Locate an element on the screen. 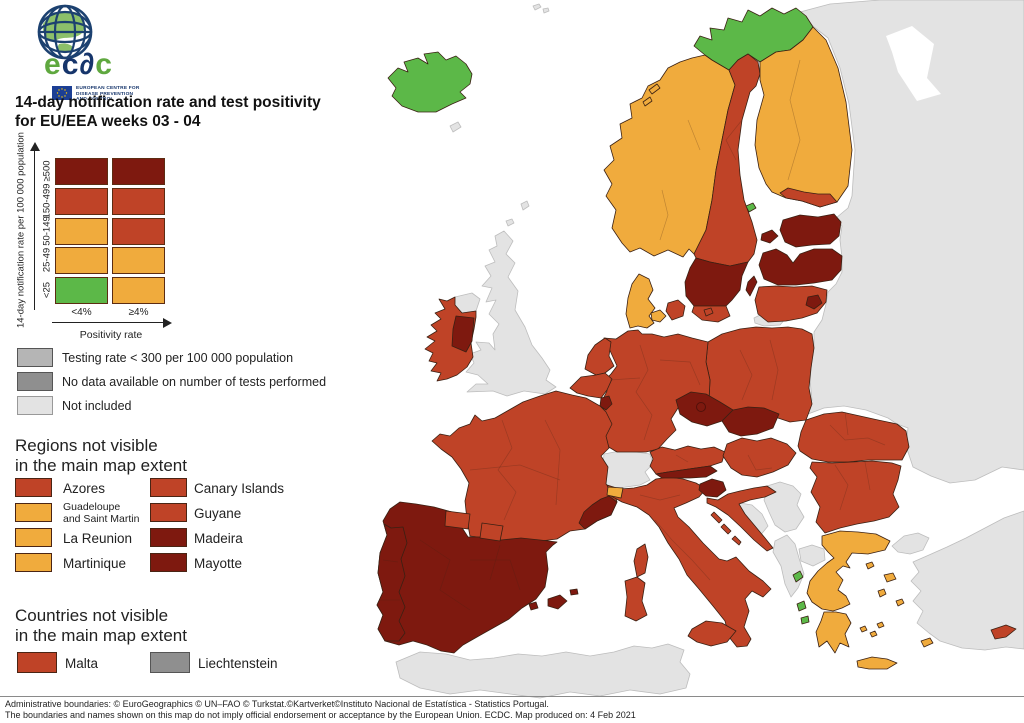 The height and width of the screenshot is (723, 1024). island-limnos is located at coordinates (870, 565).